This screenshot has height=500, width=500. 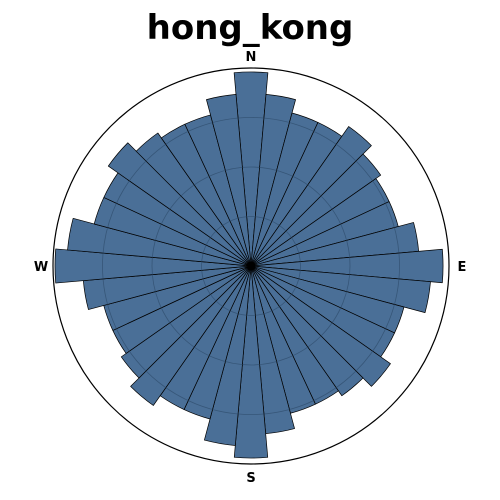 I want to click on direction-label-south: S, so click(x=250, y=478).